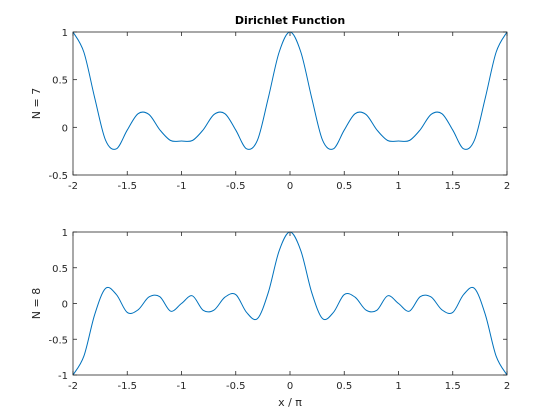 The width and height of the screenshot is (560, 420). What do you see at coordinates (182, 386) in the screenshot?
I see `bottom-x-tick-label: -1` at bounding box center [182, 386].